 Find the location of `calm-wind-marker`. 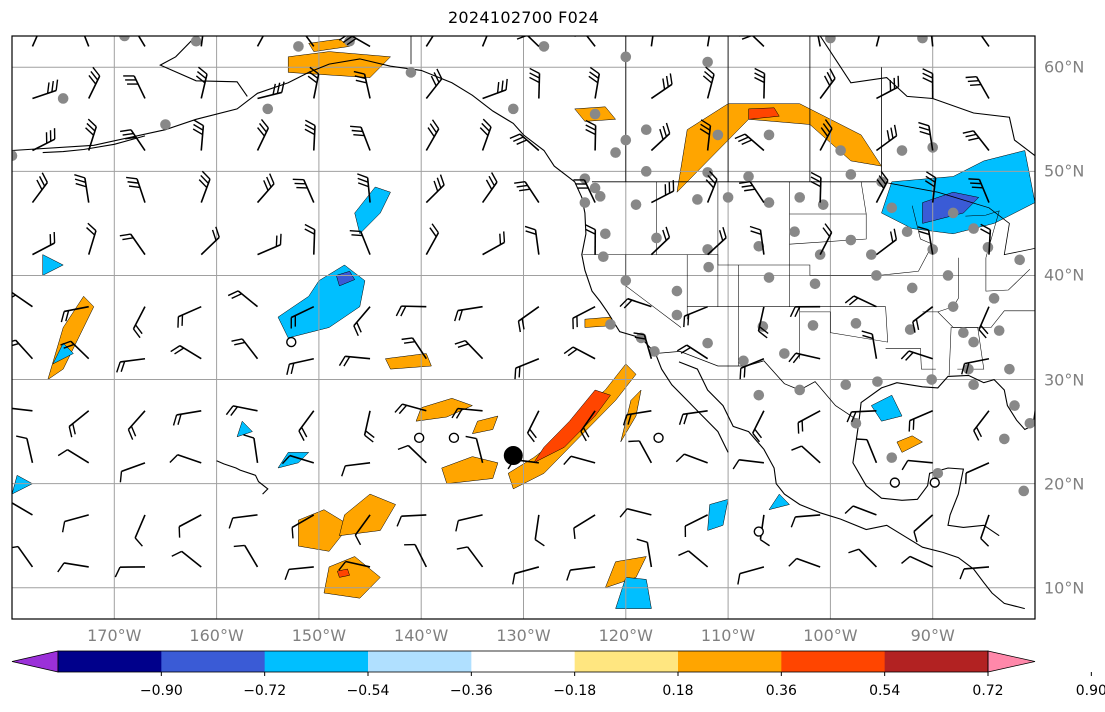

calm-wind-marker is located at coordinates (895, 482).